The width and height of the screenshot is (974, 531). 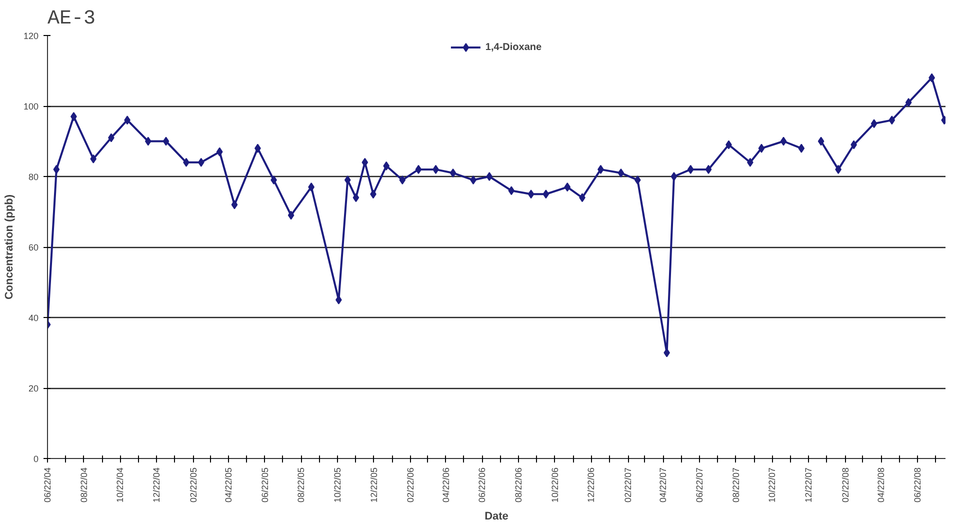 What do you see at coordinates (31, 36) in the screenshot?
I see `y-tick-label: 120` at bounding box center [31, 36].